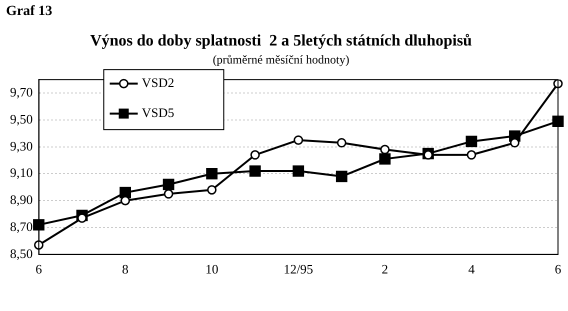  What do you see at coordinates (158, 82) in the screenshot?
I see `legend-label: VSD2` at bounding box center [158, 82].